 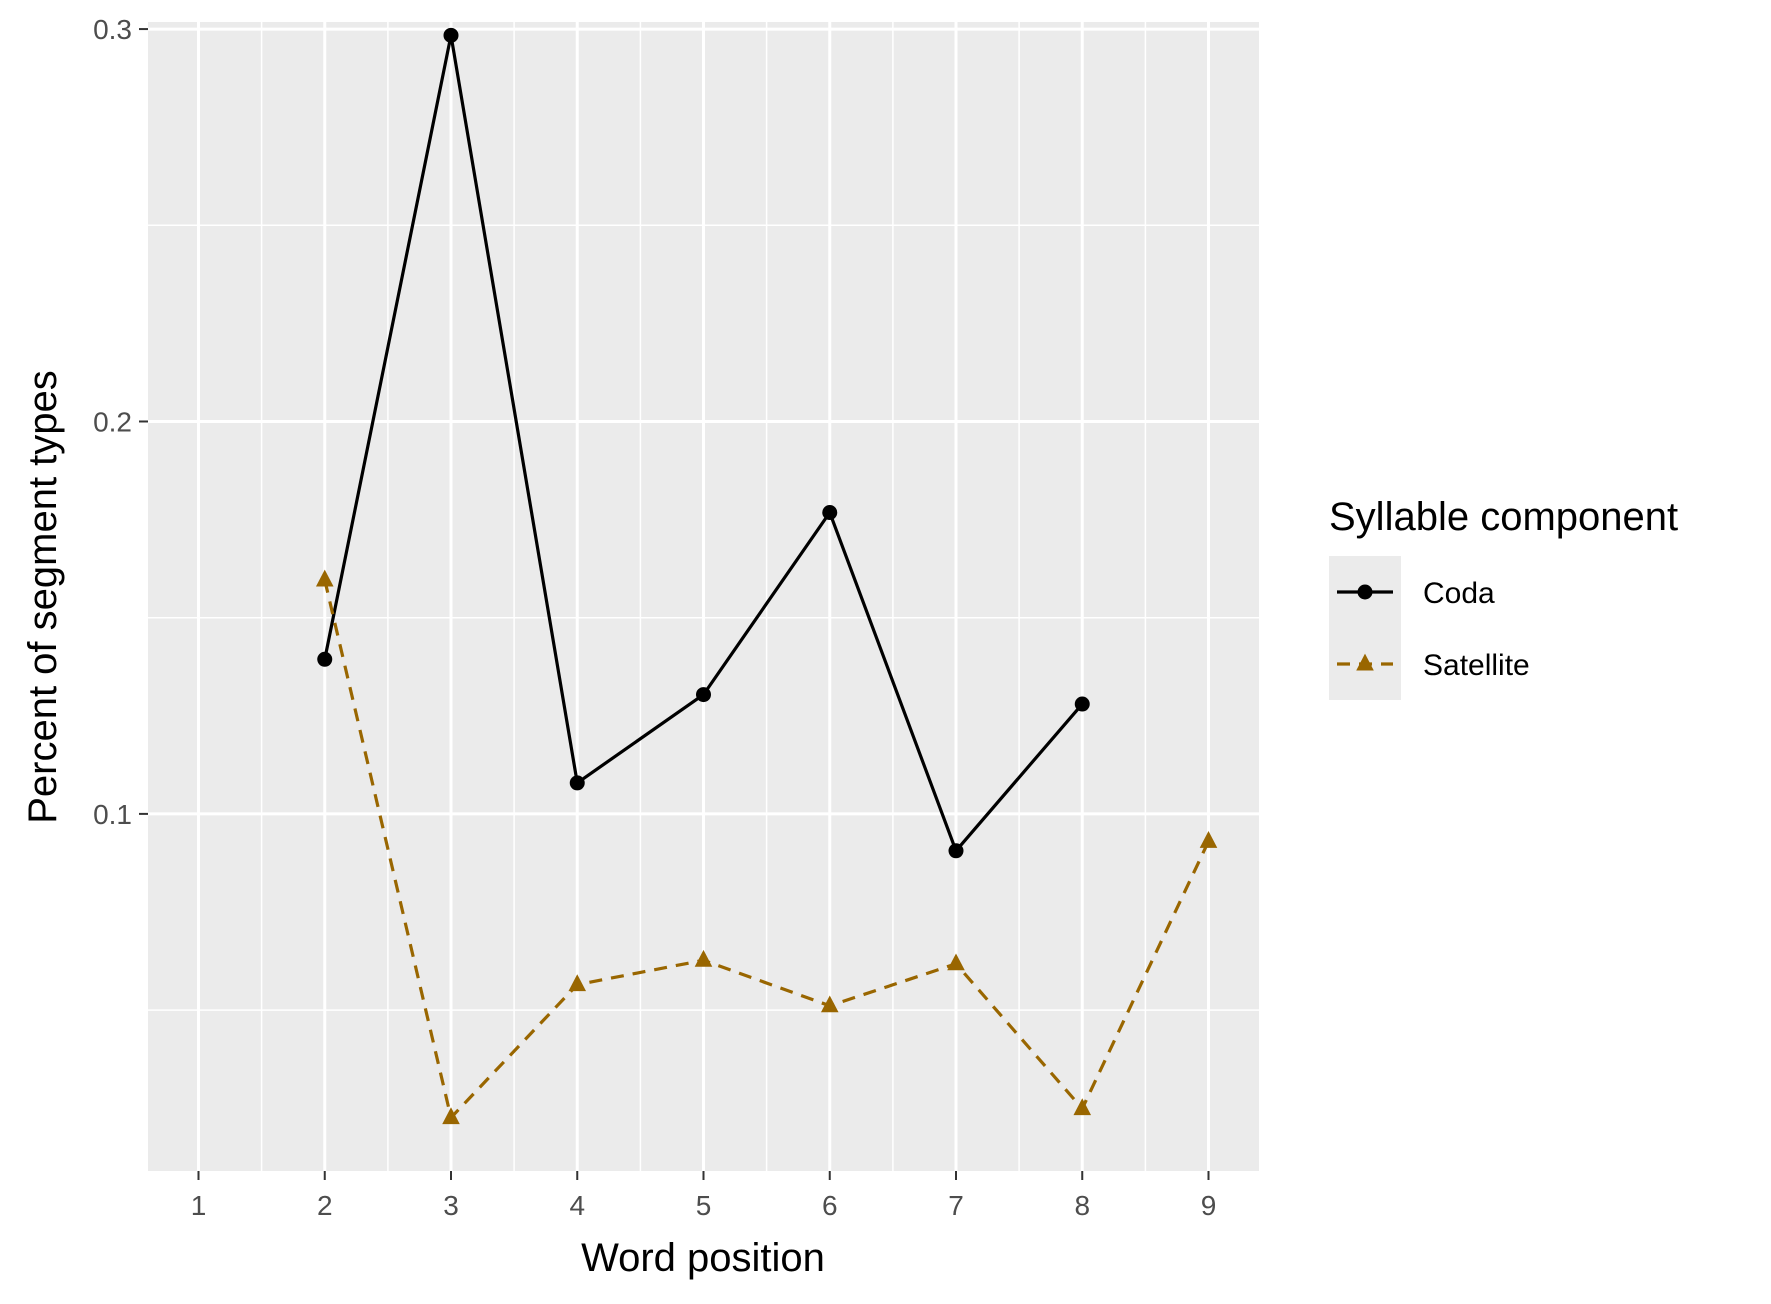 I want to click on y-tick-label: 0.2, so click(x=112, y=421).